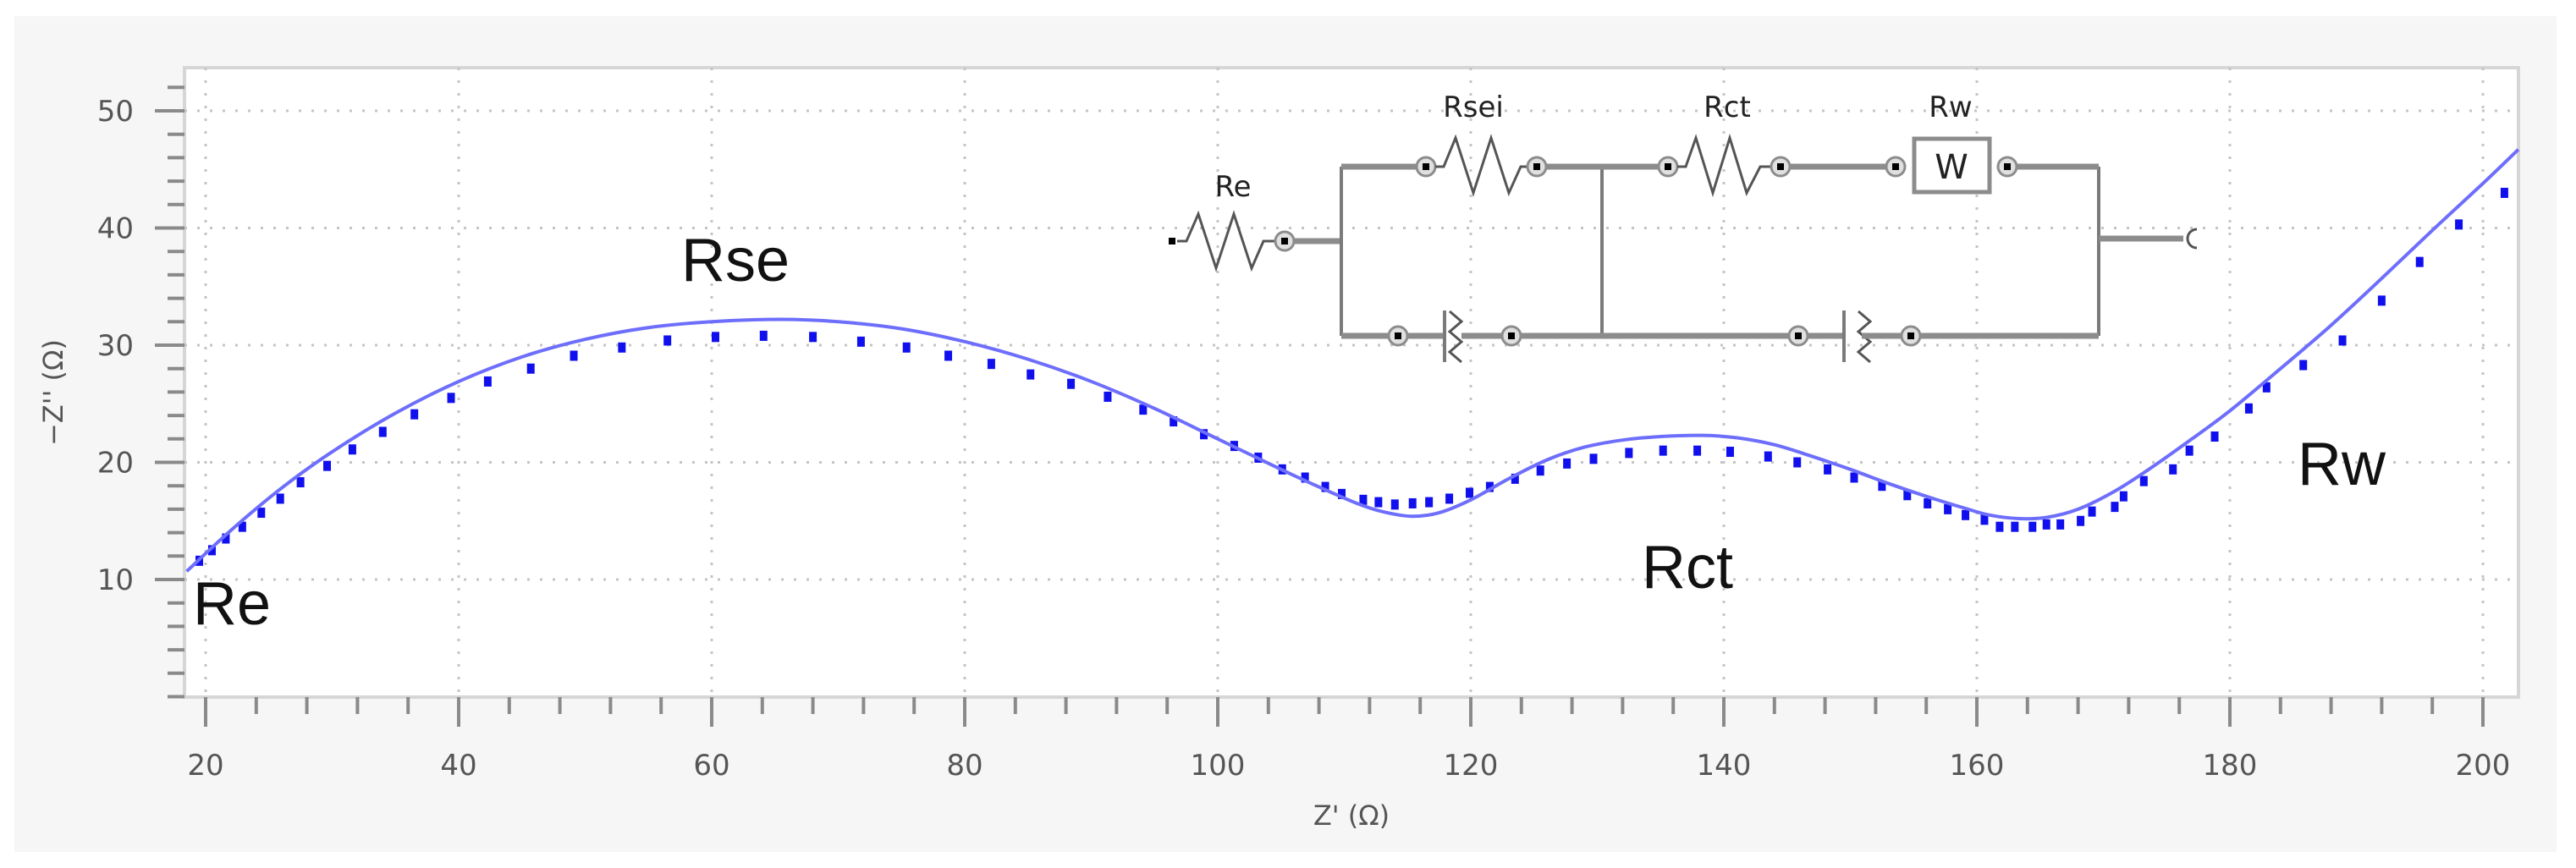  Describe the element at coordinates (458, 766) in the screenshot. I see `x-tick-label: 40` at that location.